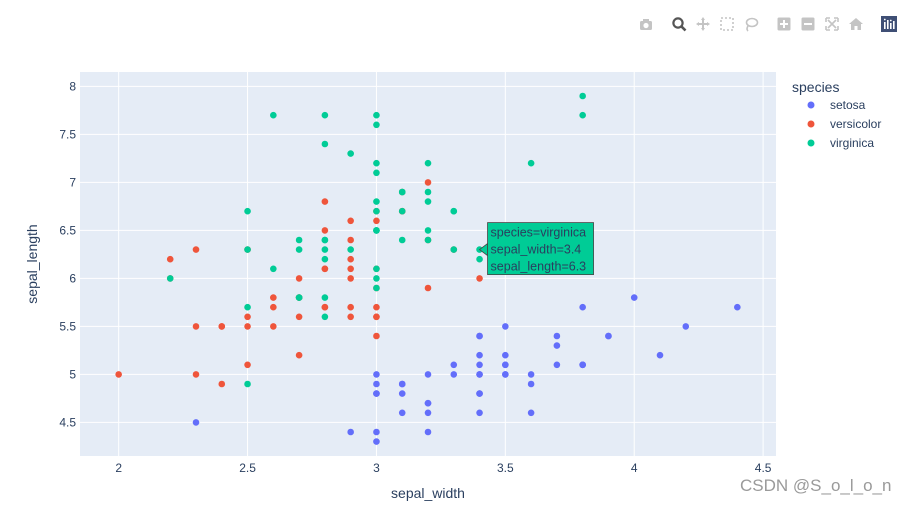  Describe the element at coordinates (856, 24) in the screenshot. I see `reset-axes-button` at that location.